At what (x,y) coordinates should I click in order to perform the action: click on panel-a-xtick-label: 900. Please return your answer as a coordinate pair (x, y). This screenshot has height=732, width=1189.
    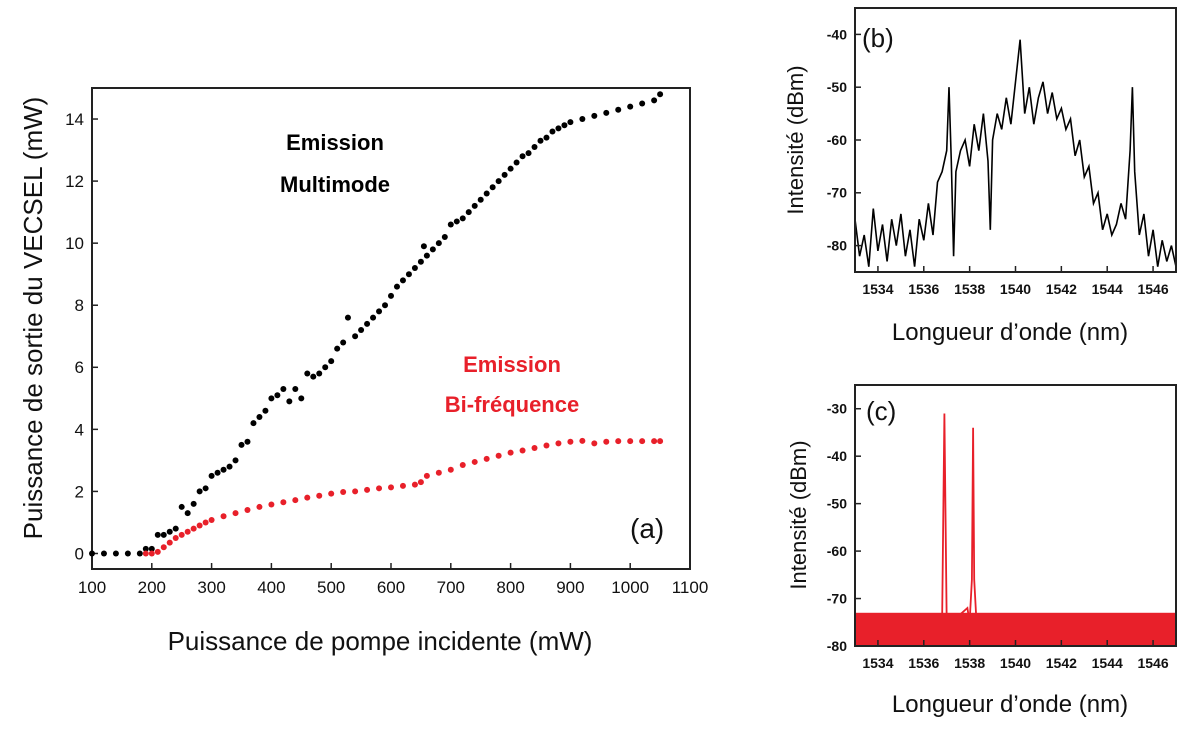
    Looking at the image, I should click on (570, 587).